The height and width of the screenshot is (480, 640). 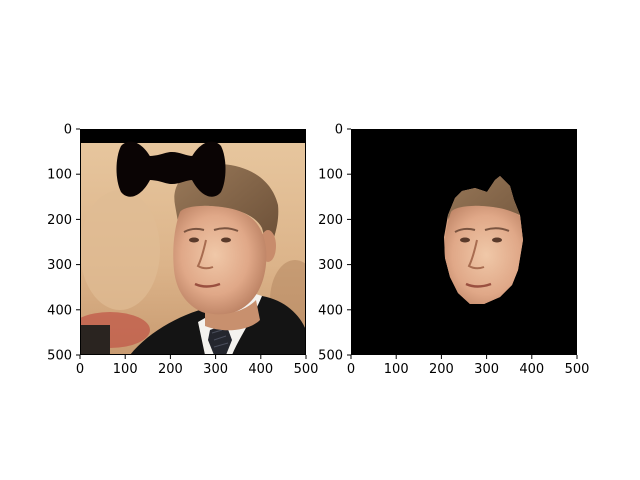 I want to click on left-ytick-label: 300, so click(x=59, y=265).